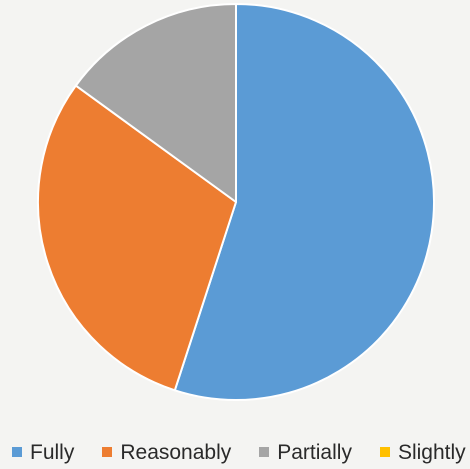  Describe the element at coordinates (431, 452) in the screenshot. I see `legend-label-slightly: Slightly` at that location.